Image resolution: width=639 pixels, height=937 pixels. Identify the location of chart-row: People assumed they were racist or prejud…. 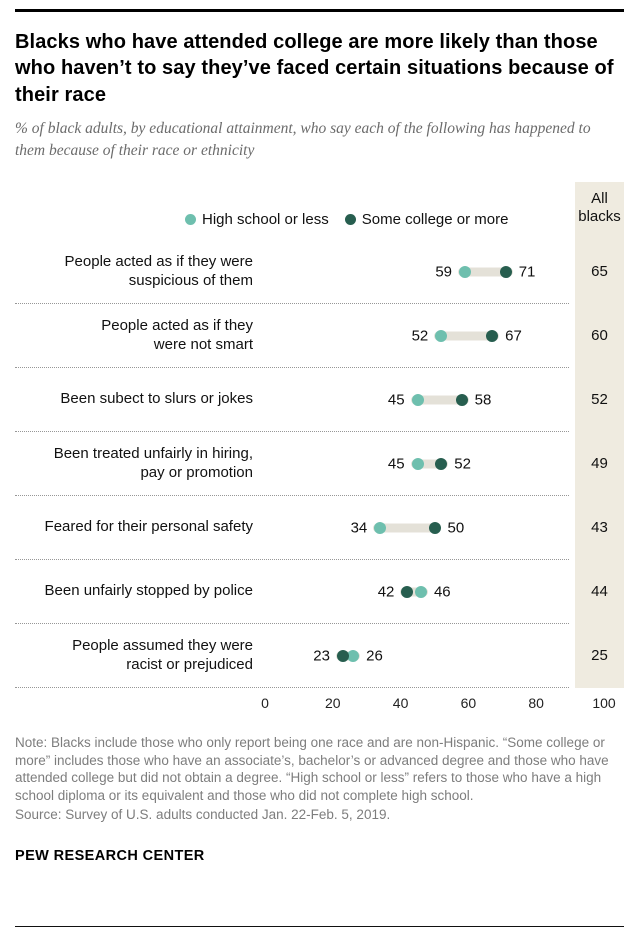
(319, 656).